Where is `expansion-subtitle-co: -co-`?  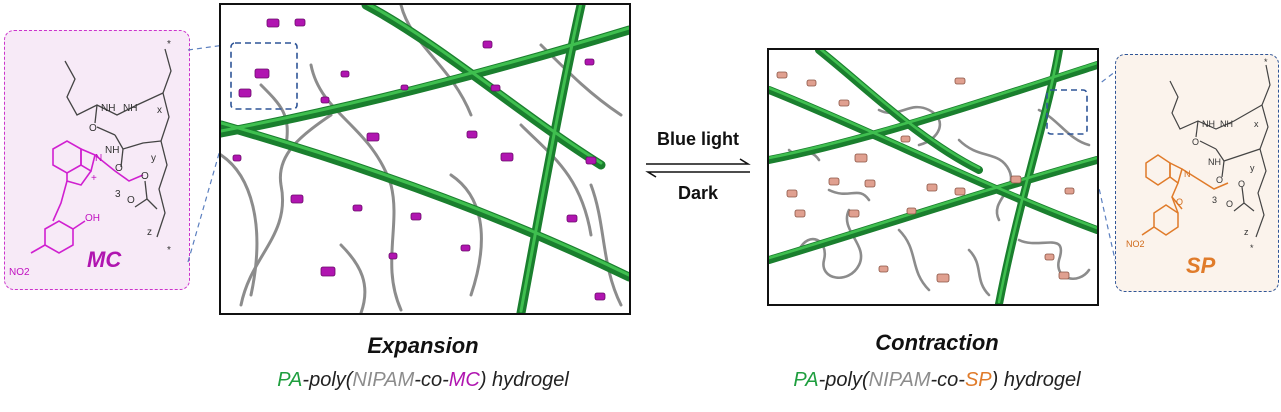
expansion-subtitle-co: -co- is located at coordinates (431, 380).